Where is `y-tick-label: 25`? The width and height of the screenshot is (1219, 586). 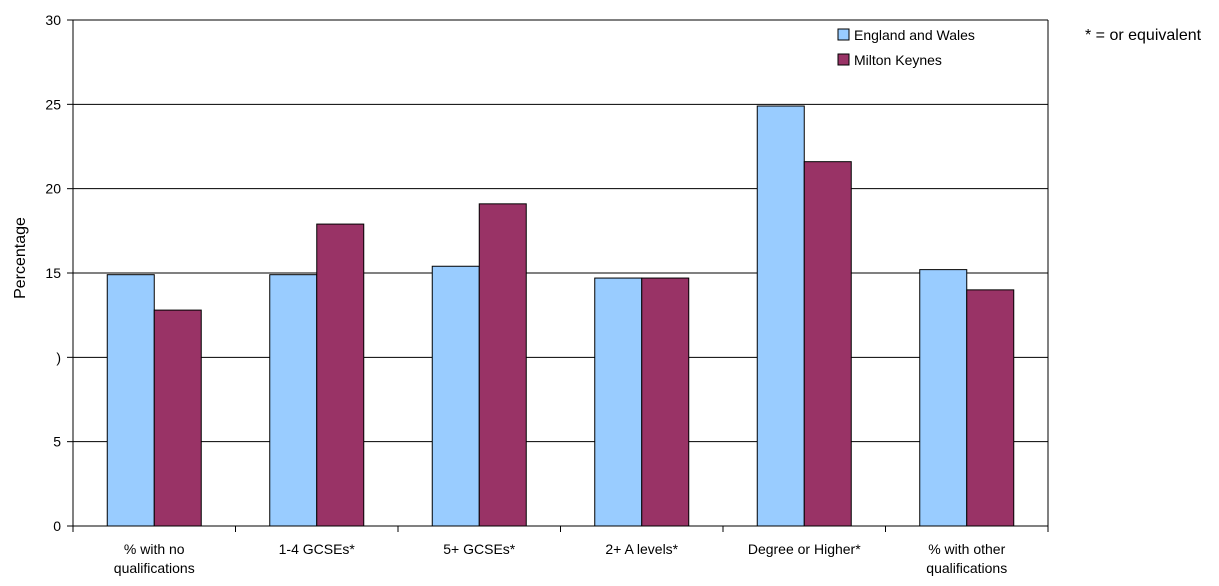
y-tick-label: 25 is located at coordinates (53, 104).